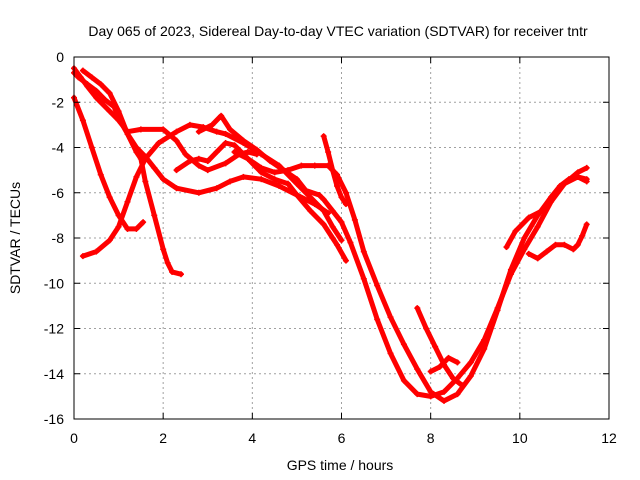 The width and height of the screenshot is (640, 480). What do you see at coordinates (15, 238) in the screenshot?
I see `y-axis-label: SDTVAR / TECUs` at bounding box center [15, 238].